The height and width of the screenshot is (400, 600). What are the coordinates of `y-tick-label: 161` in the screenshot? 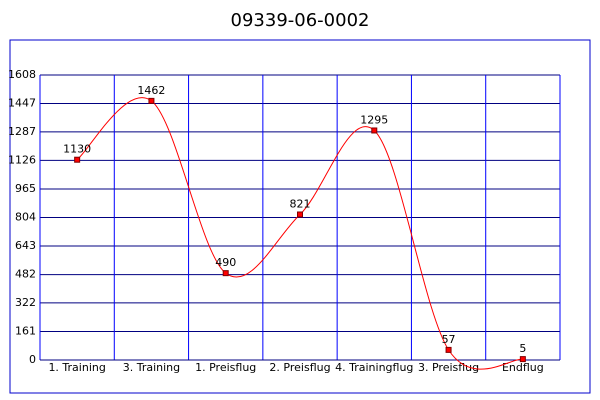 It's located at (25, 330).